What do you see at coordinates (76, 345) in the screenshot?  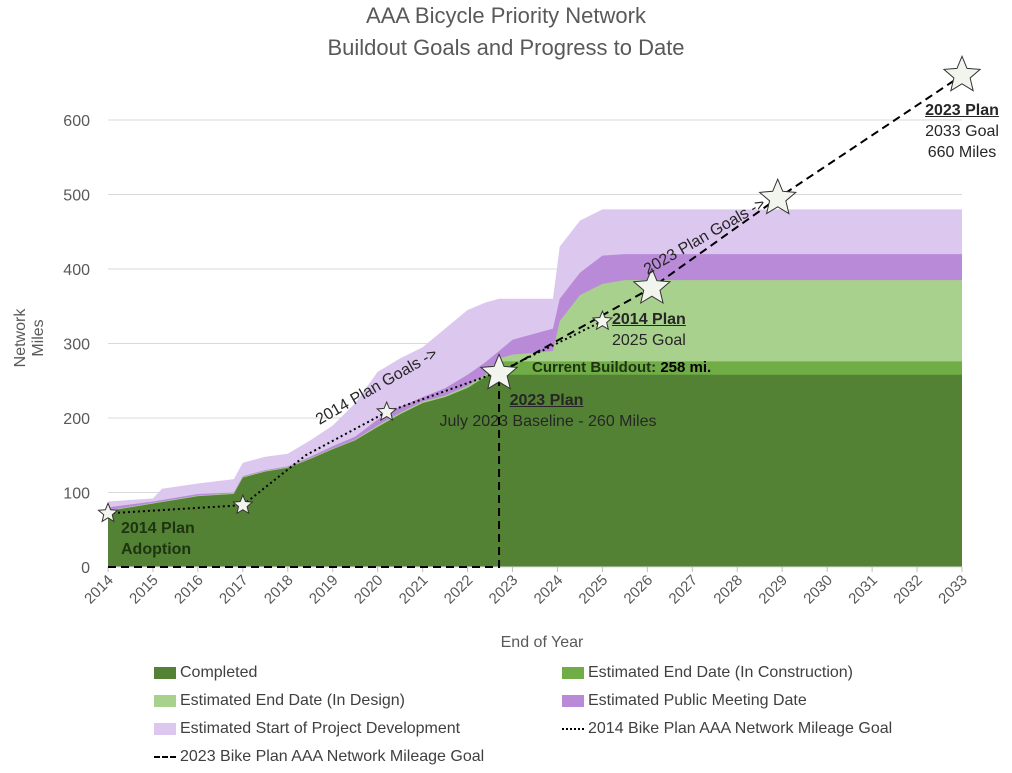 I see `y-tick-label: 300` at bounding box center [76, 345].